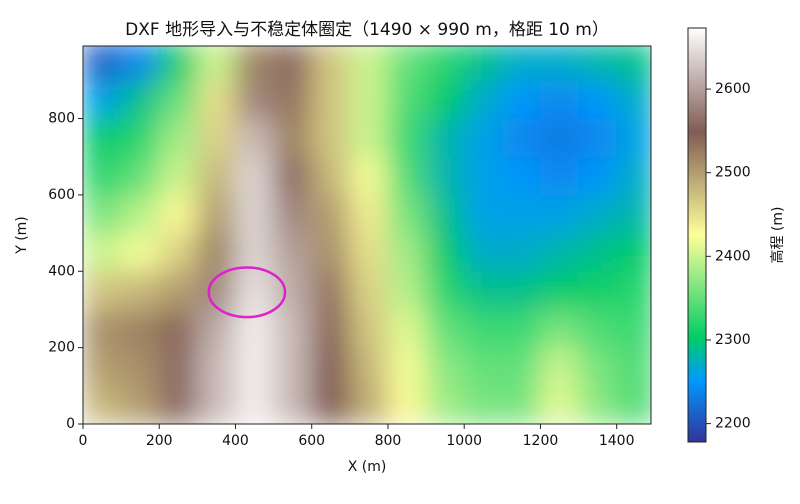  Describe the element at coordinates (367, 467) in the screenshot. I see `x-axis-label: X (m)` at that location.